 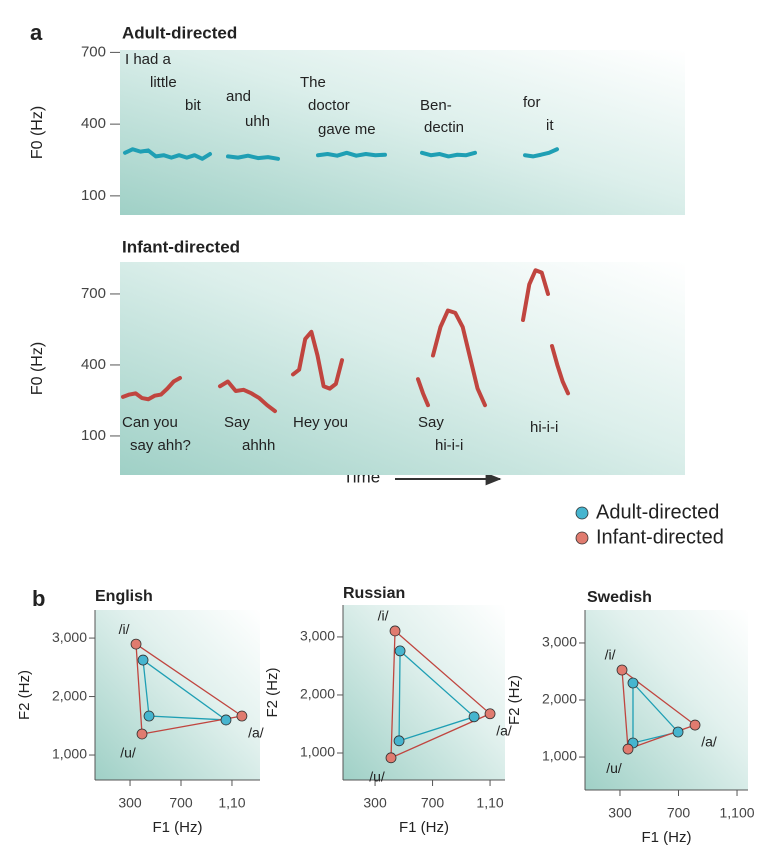 What do you see at coordinates (544, 427) in the screenshot?
I see `word-label: hi-i-i` at bounding box center [544, 427].